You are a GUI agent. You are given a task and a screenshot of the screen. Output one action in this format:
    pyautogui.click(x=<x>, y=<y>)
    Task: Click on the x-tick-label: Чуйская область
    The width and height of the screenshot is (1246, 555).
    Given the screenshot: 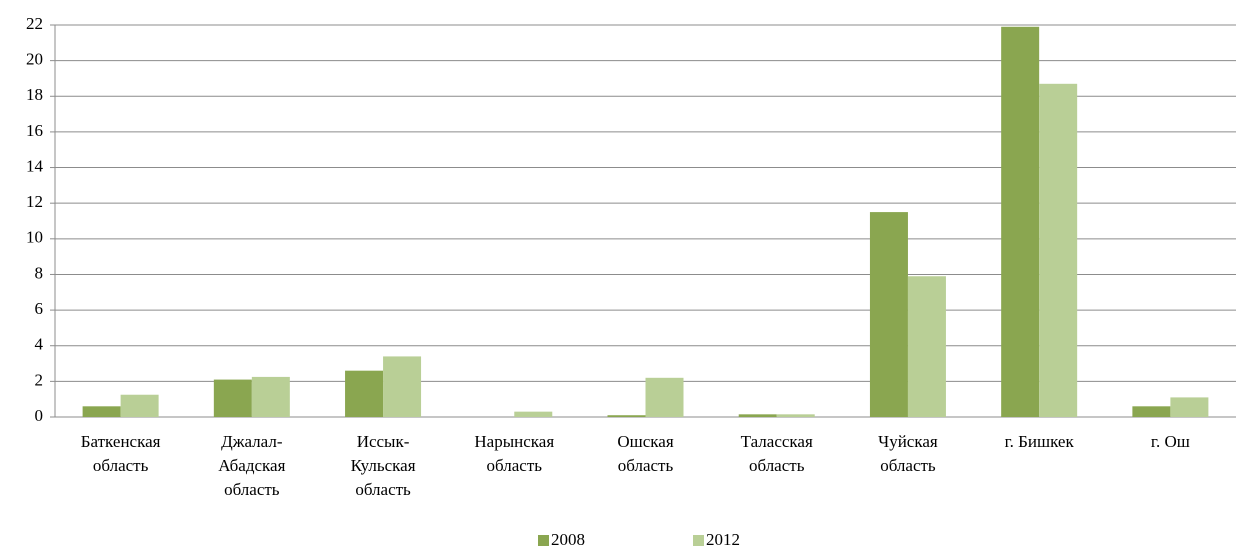 What is the action you would take?
    pyautogui.click(x=908, y=453)
    